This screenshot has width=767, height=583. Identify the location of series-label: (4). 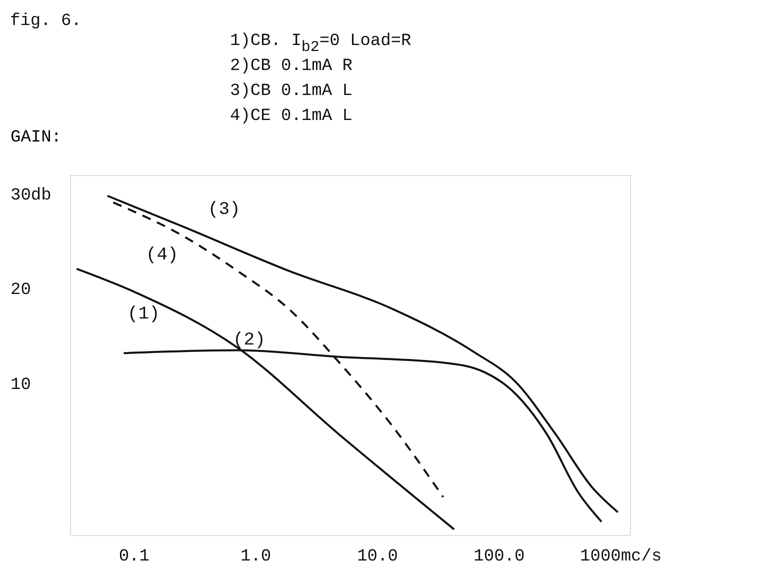
(162, 256).